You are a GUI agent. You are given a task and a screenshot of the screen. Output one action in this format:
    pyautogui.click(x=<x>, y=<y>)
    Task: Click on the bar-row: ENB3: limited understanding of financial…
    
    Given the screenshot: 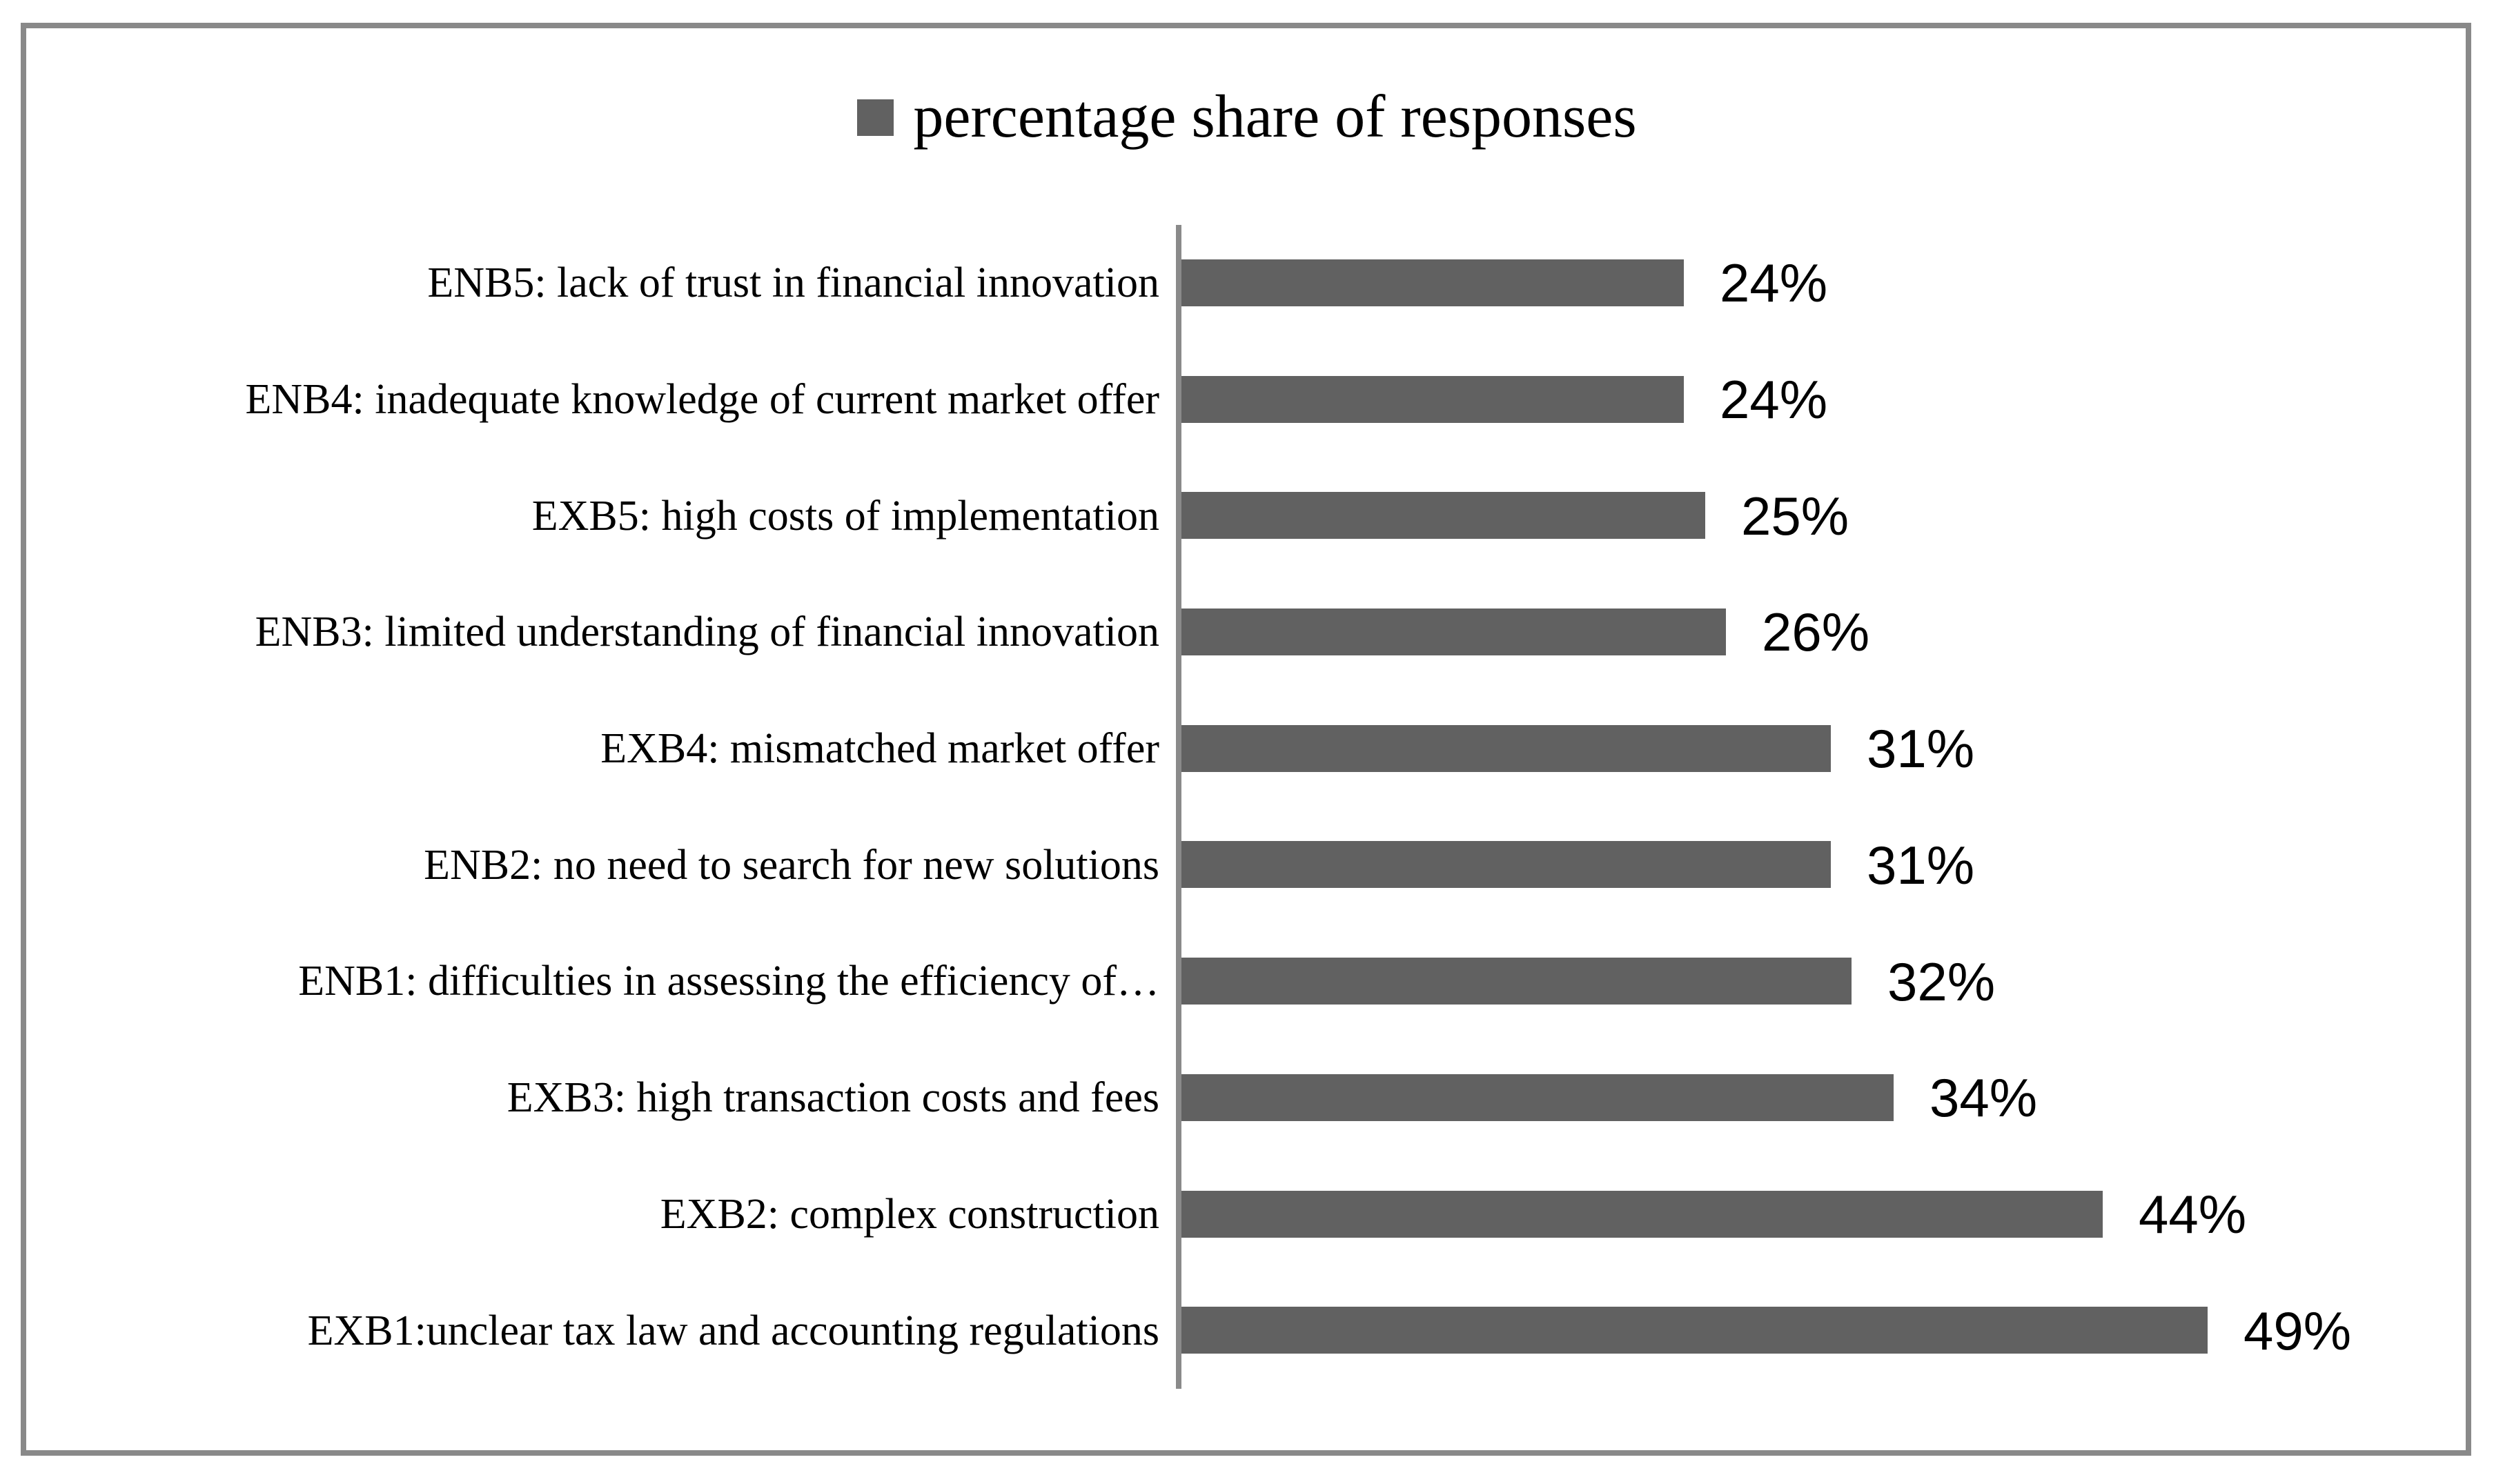 What is the action you would take?
    pyautogui.click(x=1247, y=632)
    